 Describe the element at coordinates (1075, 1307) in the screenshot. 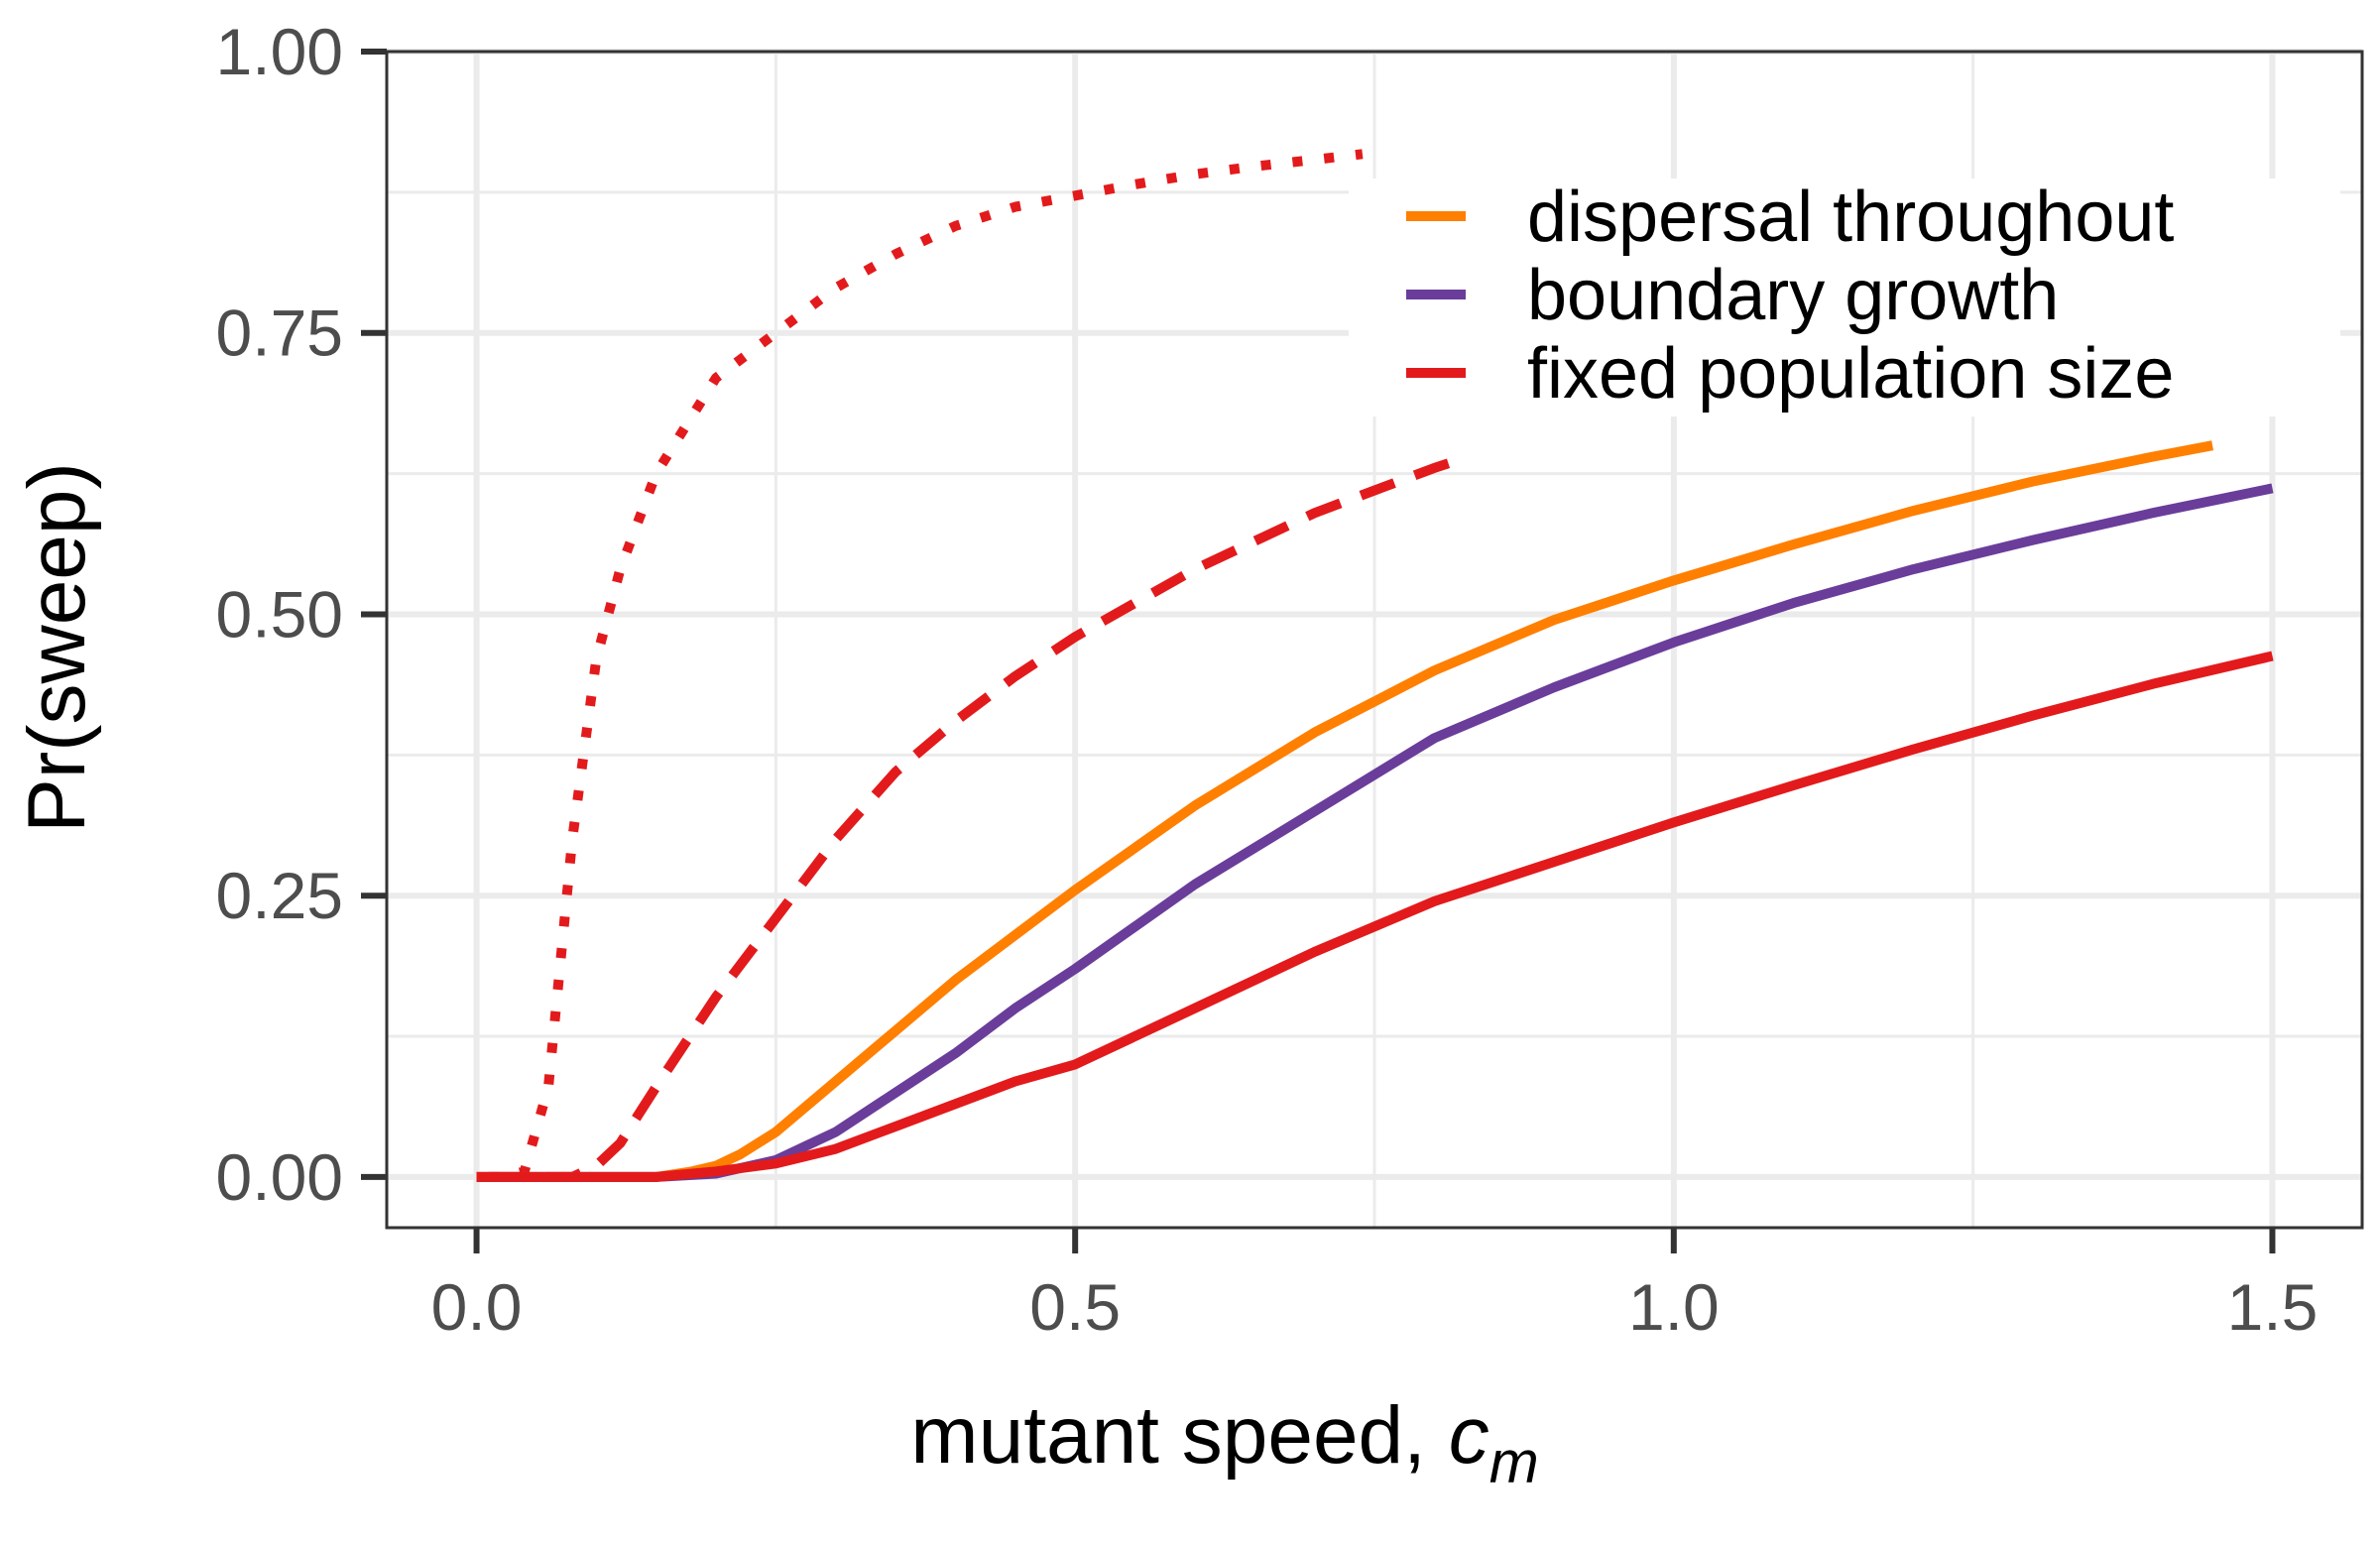

I see `x-tick-label: 0.5` at that location.